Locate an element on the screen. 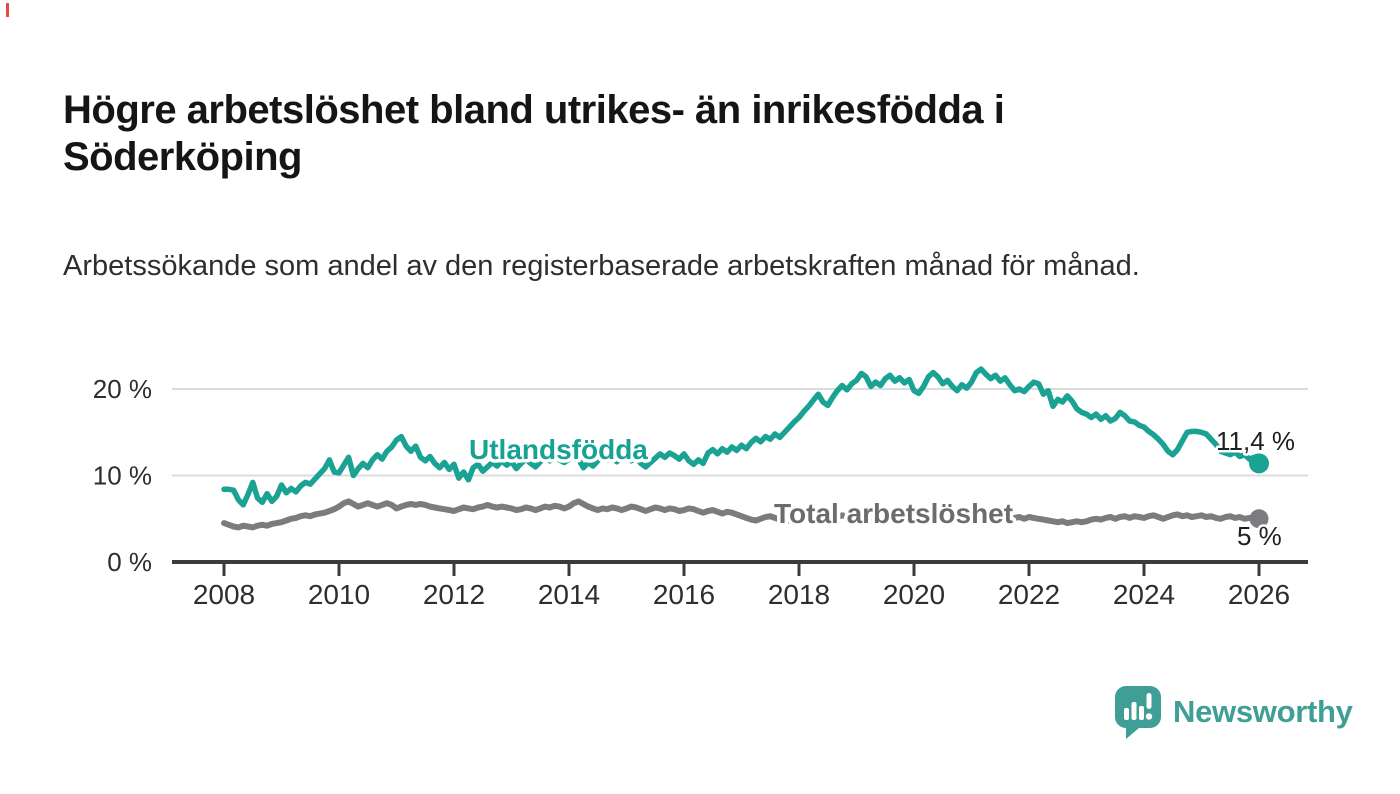 The height and width of the screenshot is (794, 1400). newsworthy-logo-icon is located at coordinates (1138, 712).